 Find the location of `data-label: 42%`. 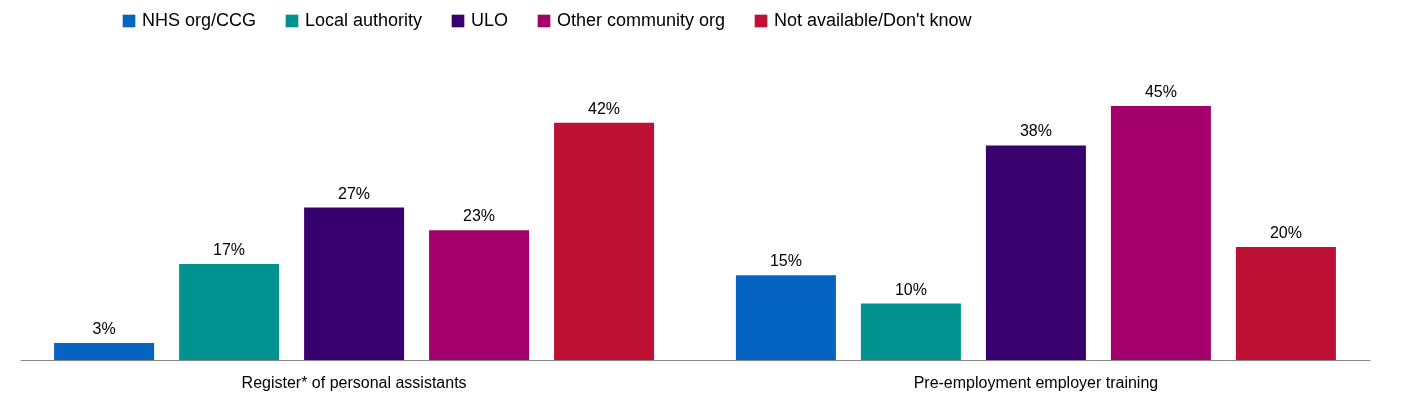

data-label: 42% is located at coordinates (604, 108).